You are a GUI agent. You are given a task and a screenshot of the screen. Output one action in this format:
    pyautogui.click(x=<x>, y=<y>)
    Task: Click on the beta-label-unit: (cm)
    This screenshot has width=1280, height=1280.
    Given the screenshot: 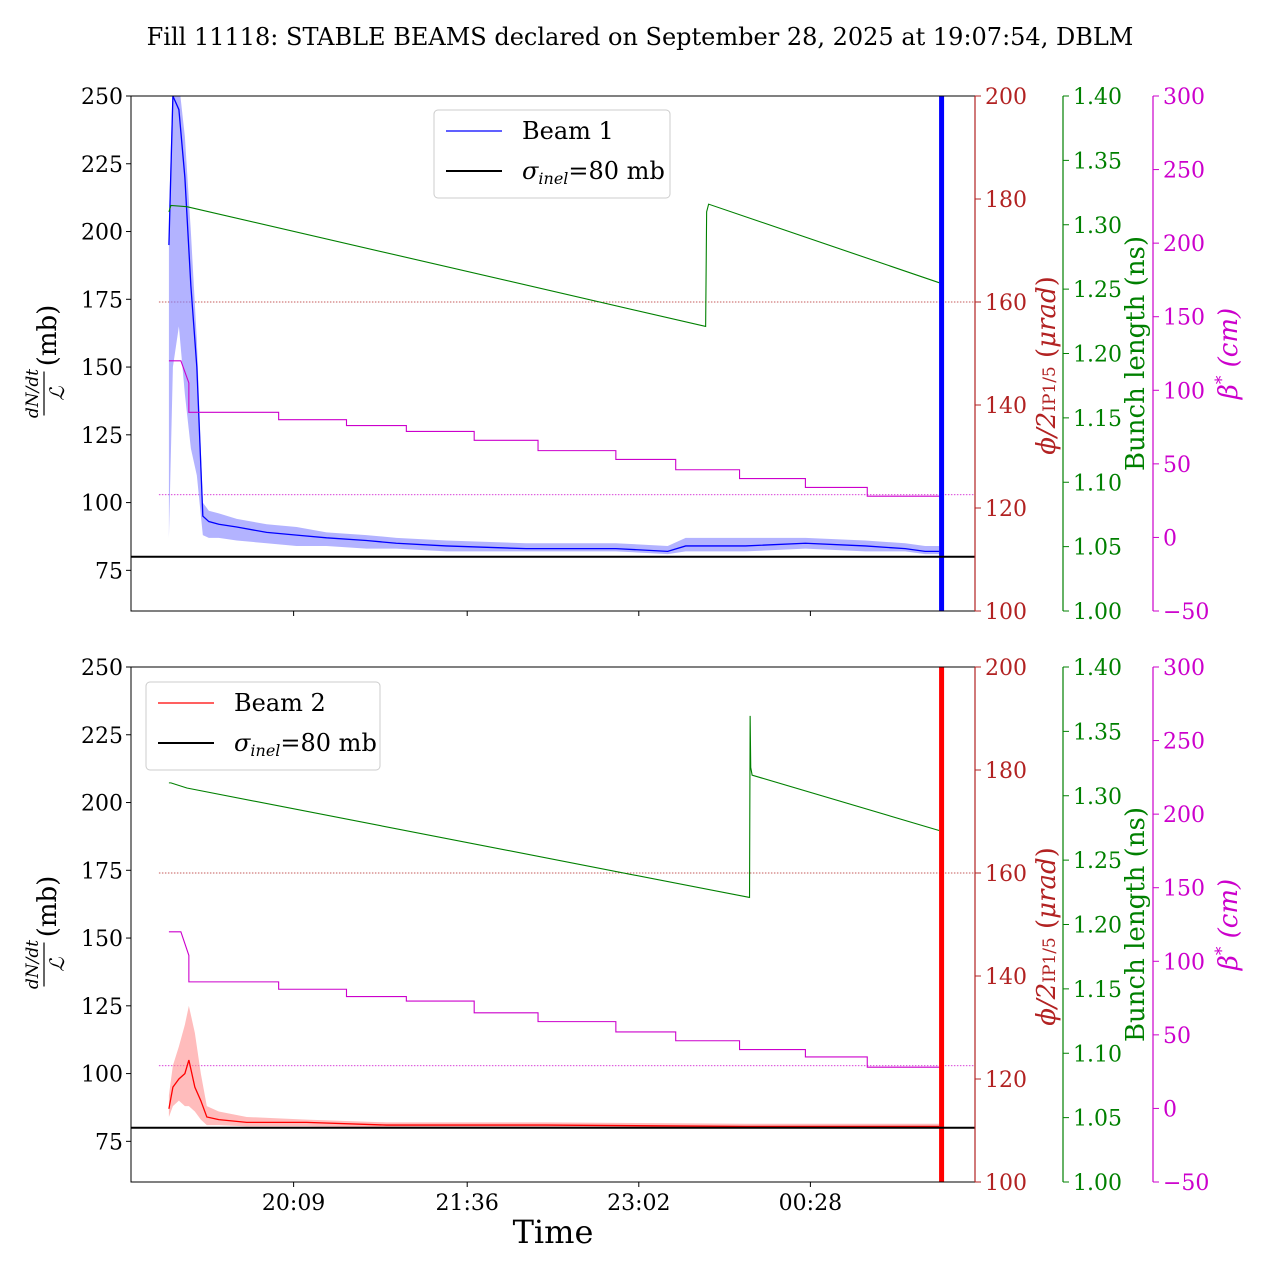 What is the action you would take?
    pyautogui.click(x=1229, y=342)
    